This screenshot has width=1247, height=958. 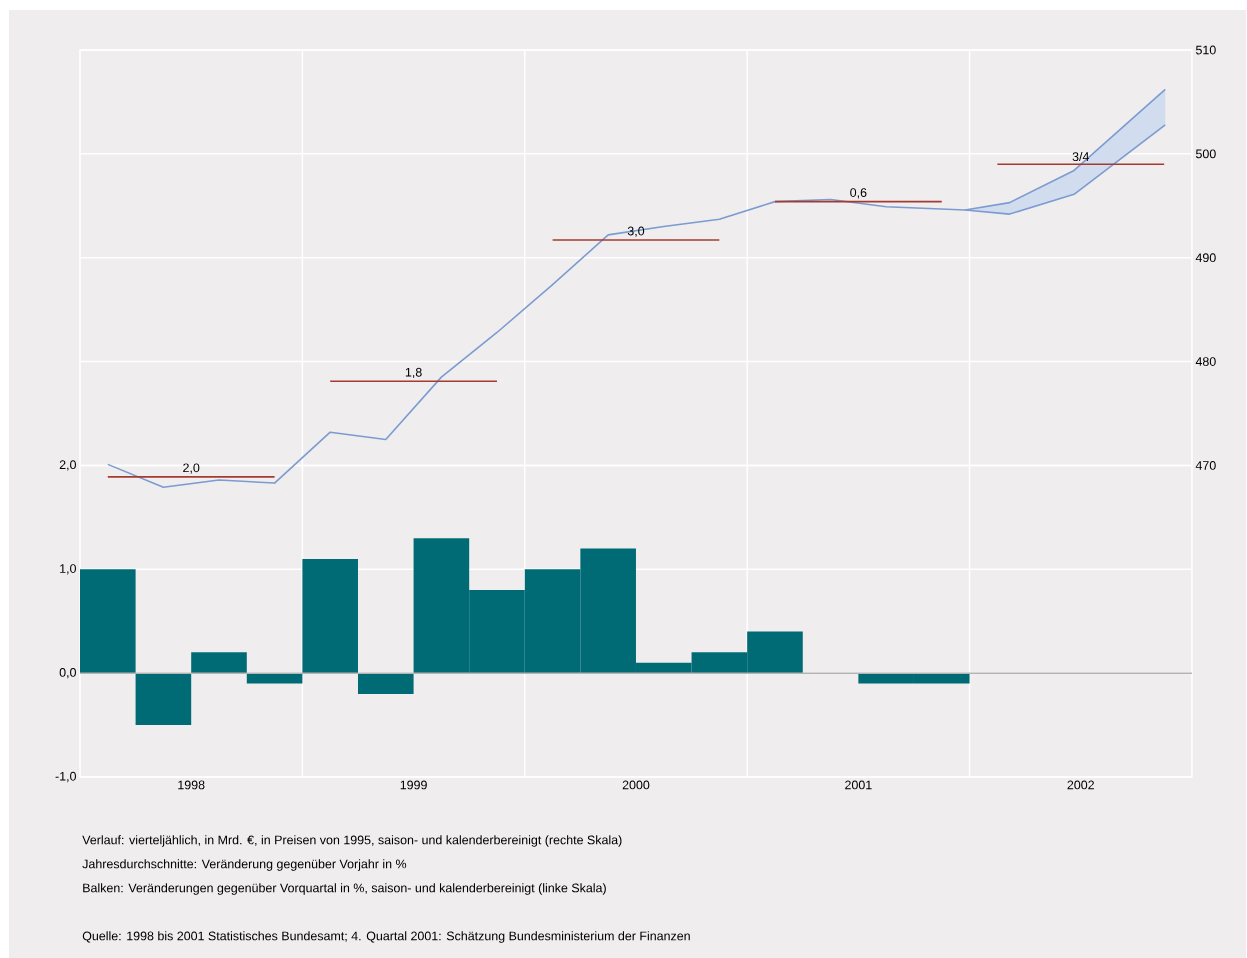 I want to click on x-tick-label: 1998, so click(x=191, y=785).